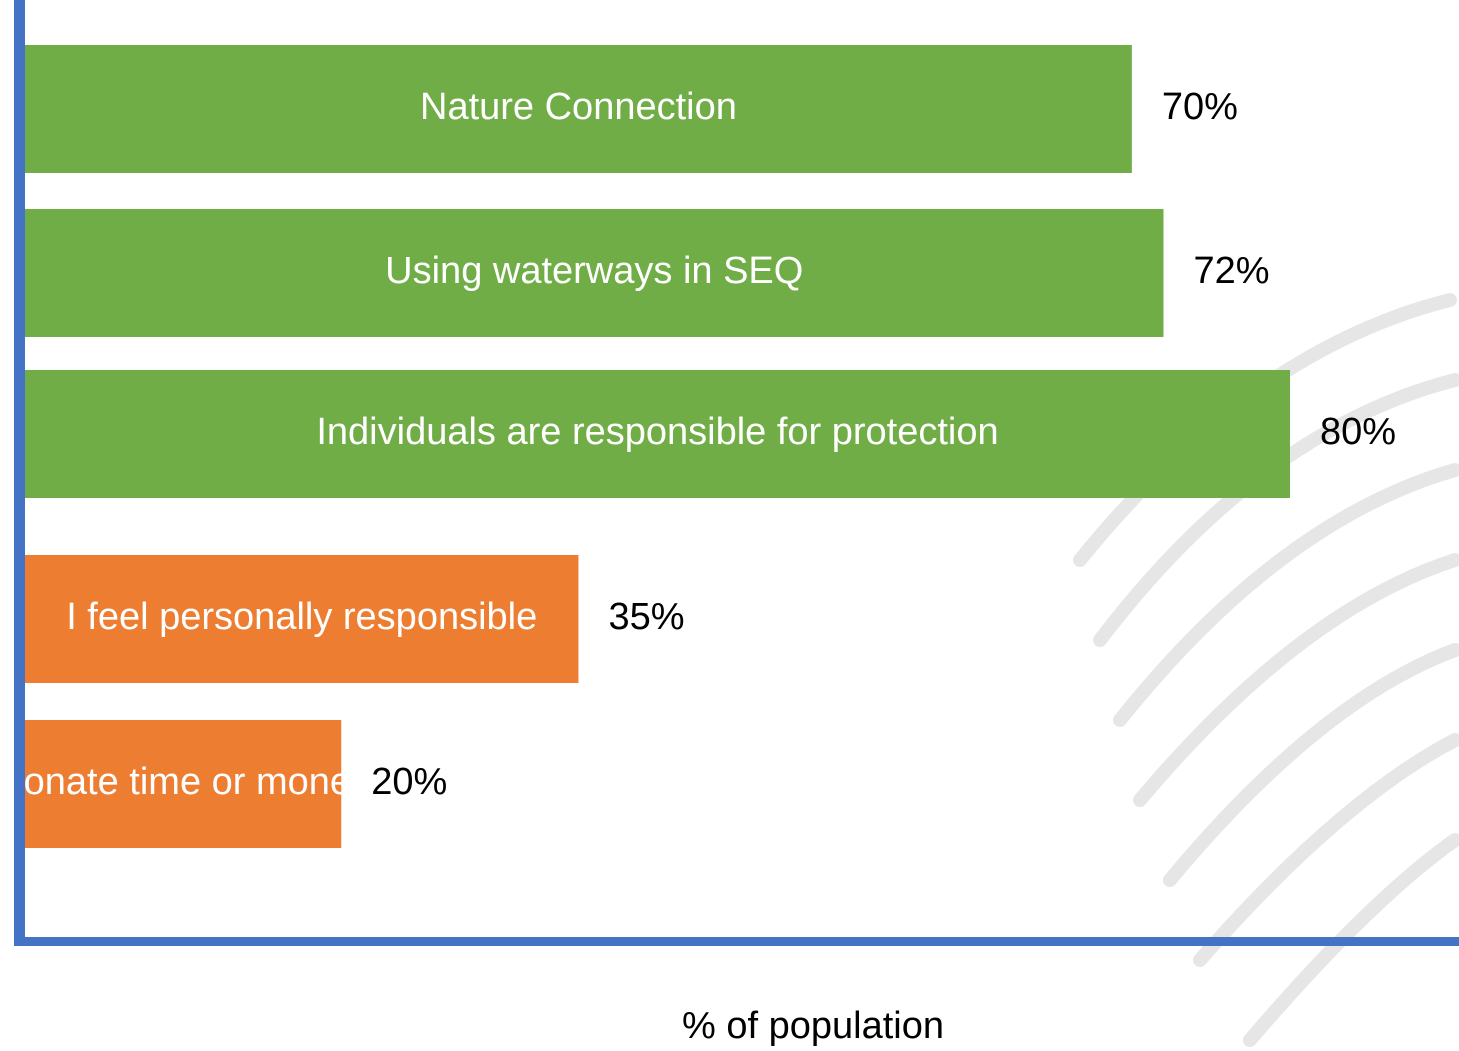 This screenshot has width=1459, height=1051. What do you see at coordinates (409, 782) in the screenshot?
I see `value-label: 20%` at bounding box center [409, 782].